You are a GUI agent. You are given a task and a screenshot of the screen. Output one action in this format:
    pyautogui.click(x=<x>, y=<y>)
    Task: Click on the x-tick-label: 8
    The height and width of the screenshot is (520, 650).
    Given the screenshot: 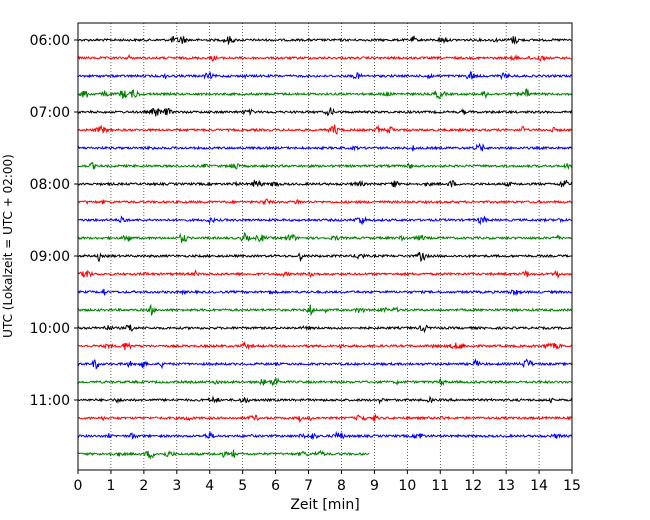 What is the action you would take?
    pyautogui.click(x=341, y=486)
    